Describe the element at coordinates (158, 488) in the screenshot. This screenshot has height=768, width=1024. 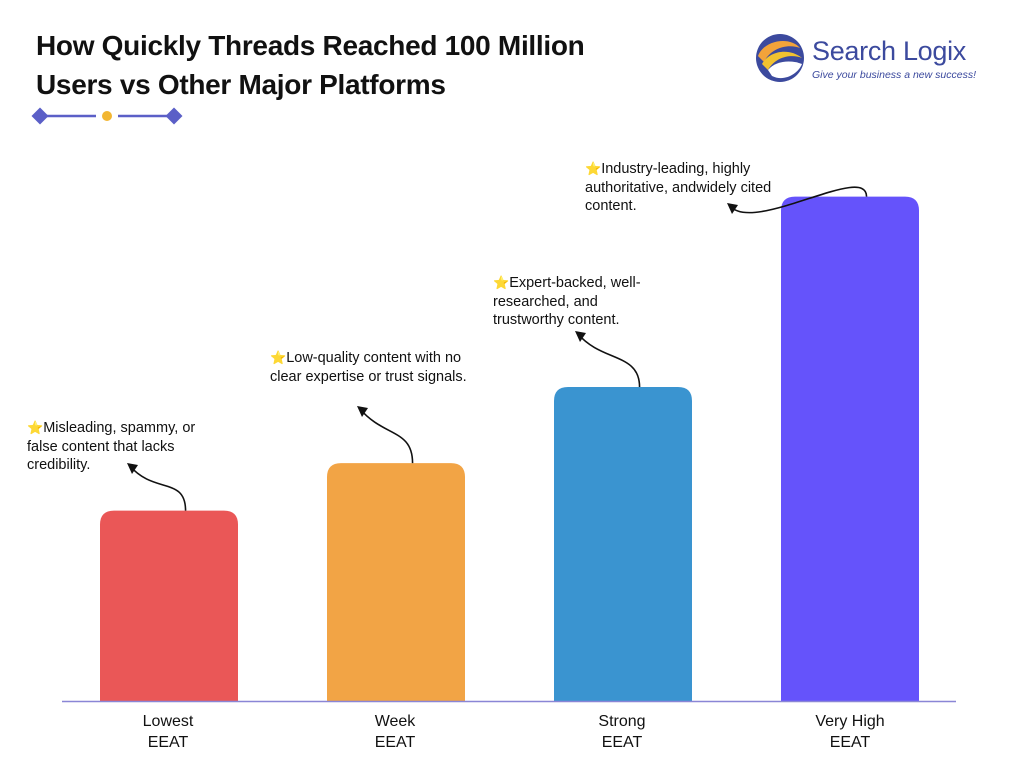
I see `annotation-arrow-lowest` at that location.